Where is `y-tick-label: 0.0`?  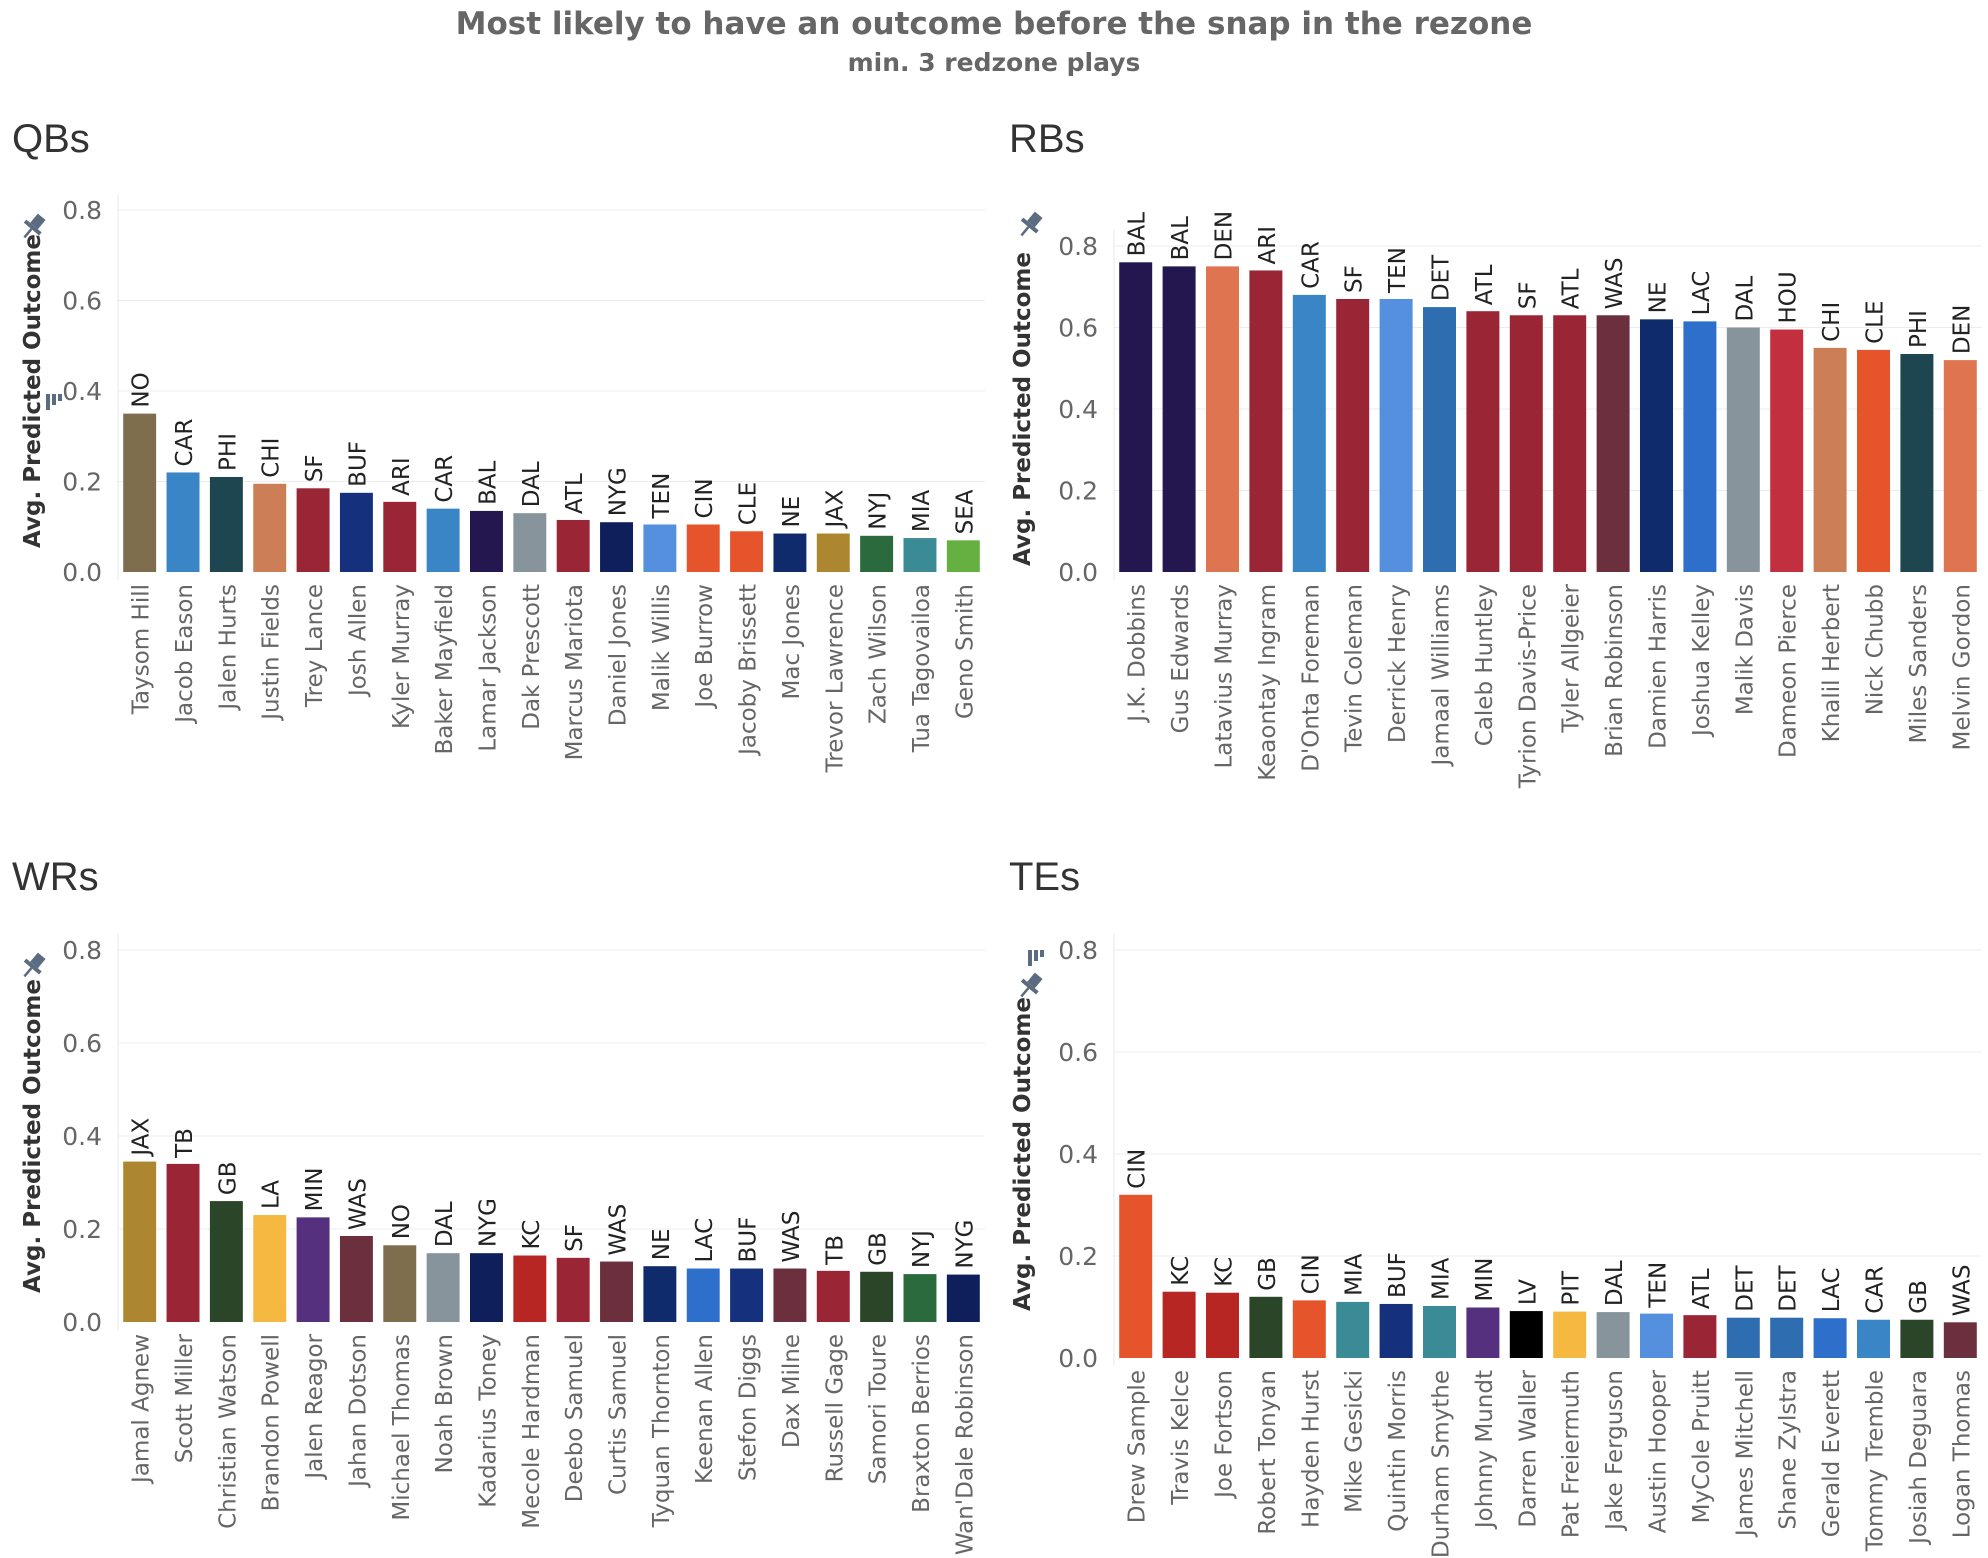 y-tick-label: 0.0 is located at coordinates (82, 1322).